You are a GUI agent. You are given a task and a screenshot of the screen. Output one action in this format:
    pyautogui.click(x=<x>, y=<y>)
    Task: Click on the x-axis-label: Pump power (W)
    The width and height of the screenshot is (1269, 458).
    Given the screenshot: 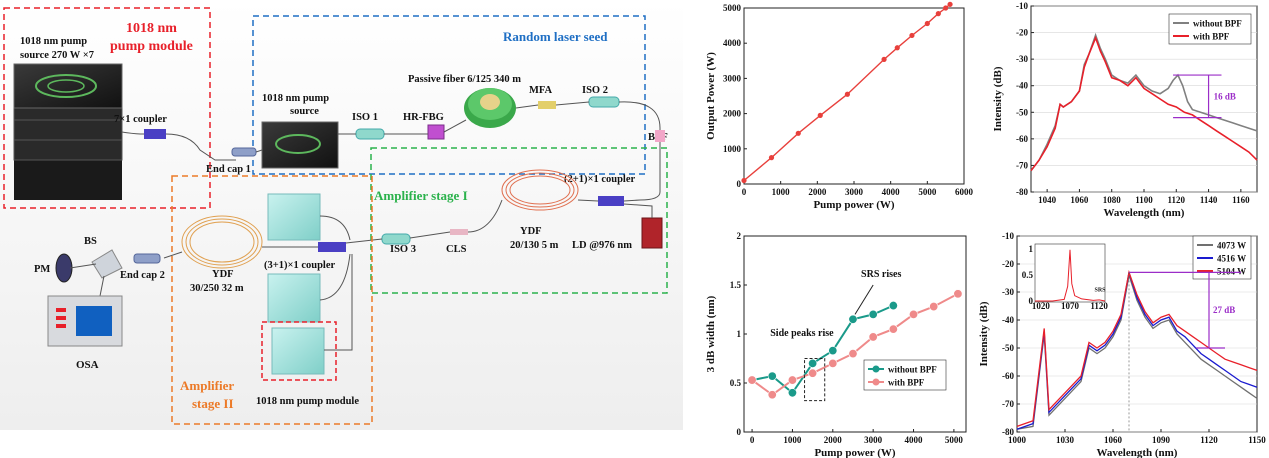 What is the action you would take?
    pyautogui.click(x=853, y=205)
    